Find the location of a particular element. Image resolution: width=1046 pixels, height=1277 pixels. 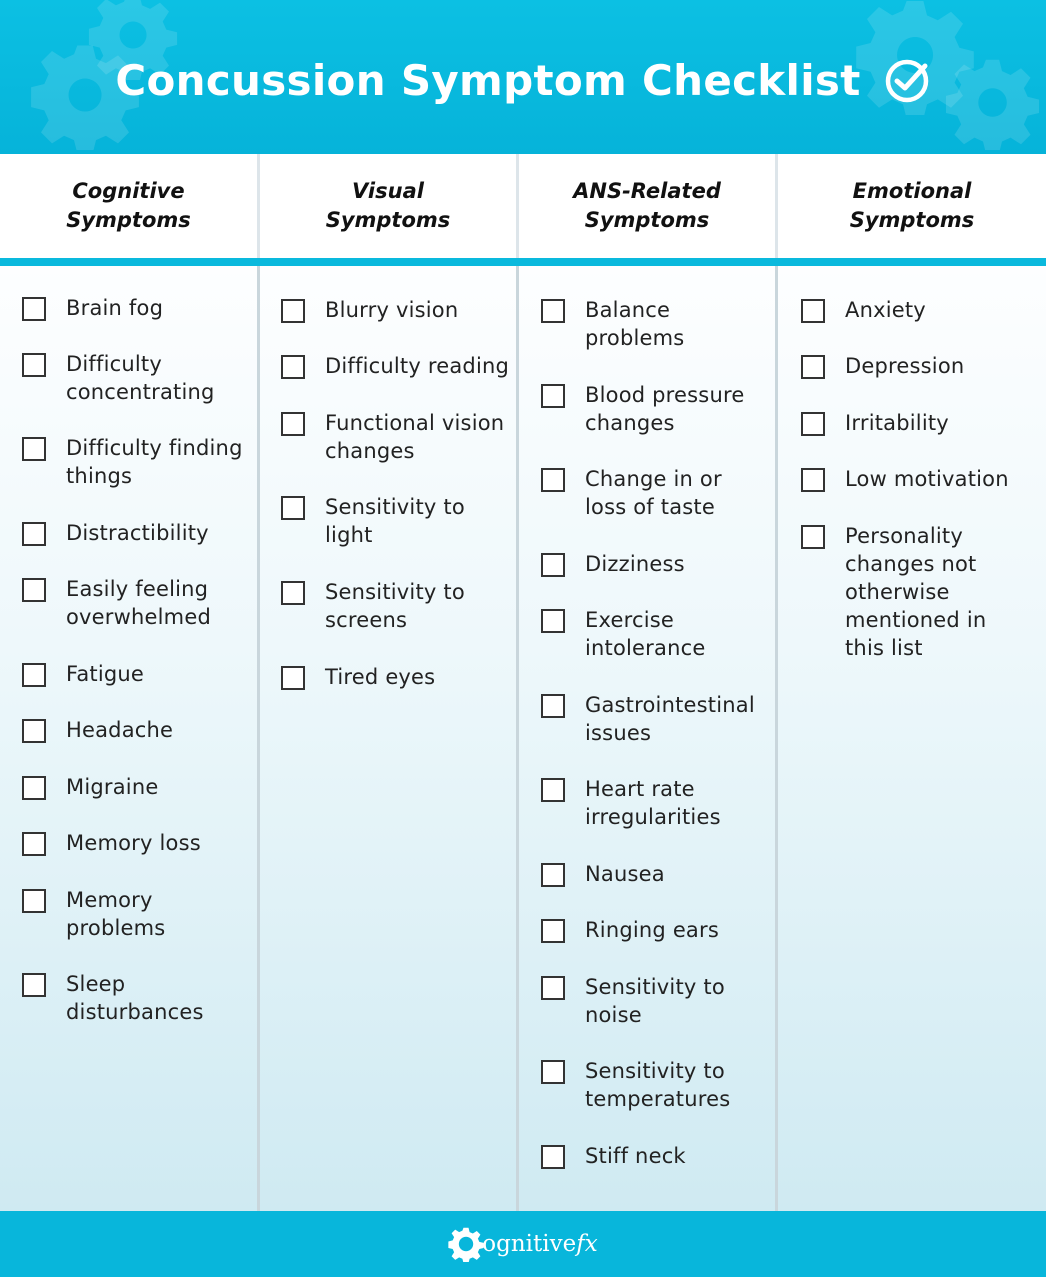

item-label: Gastrointestinal issues is located at coordinates (670, 719).